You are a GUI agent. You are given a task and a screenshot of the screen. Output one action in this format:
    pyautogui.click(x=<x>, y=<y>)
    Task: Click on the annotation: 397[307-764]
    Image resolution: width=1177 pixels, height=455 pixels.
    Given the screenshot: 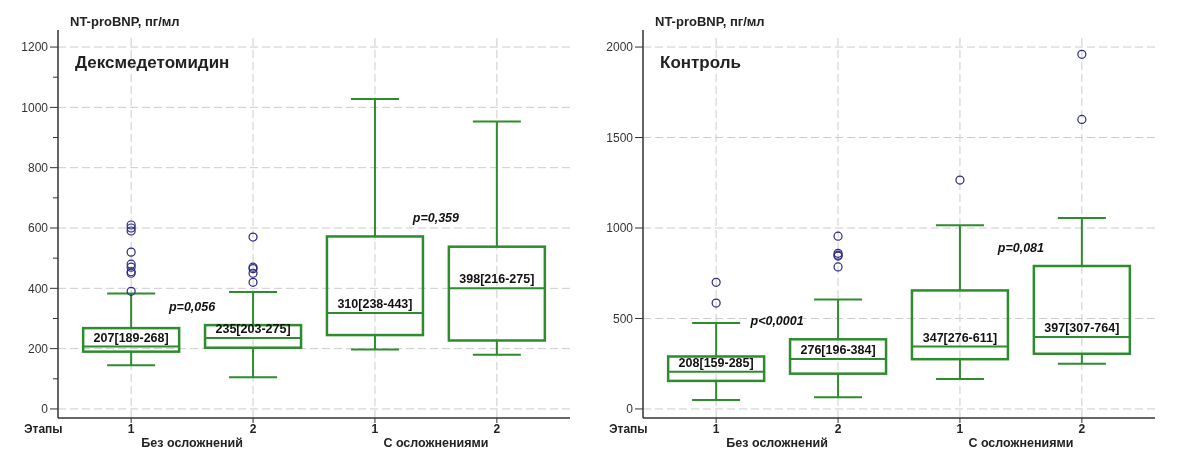 What is the action you would take?
    pyautogui.click(x=1082, y=328)
    